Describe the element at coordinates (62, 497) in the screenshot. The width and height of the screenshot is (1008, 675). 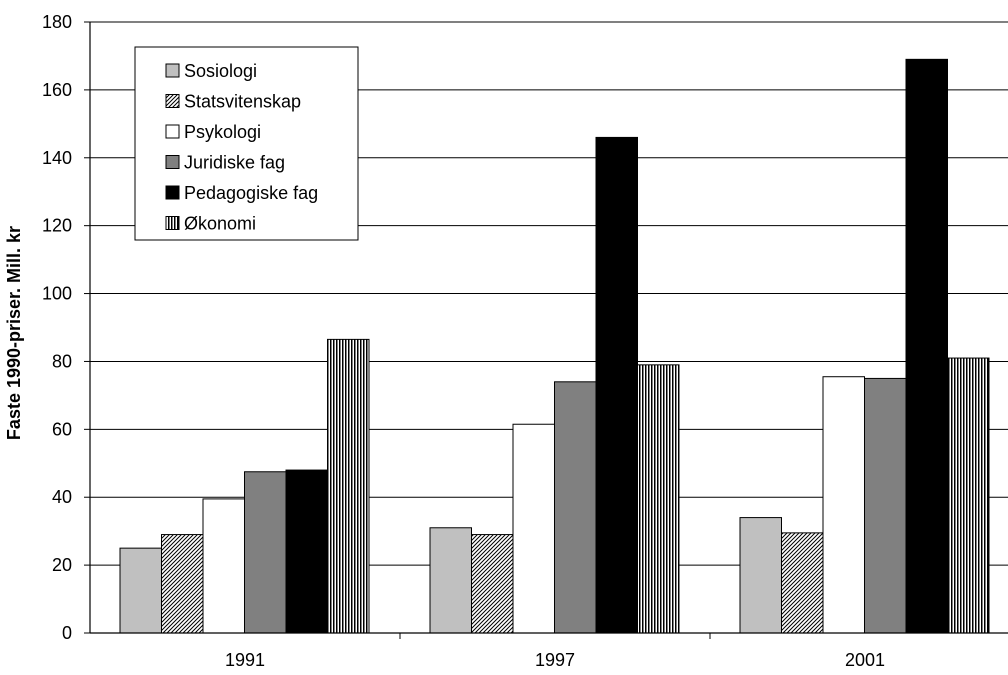
I see `y-tick-label: 40` at that location.